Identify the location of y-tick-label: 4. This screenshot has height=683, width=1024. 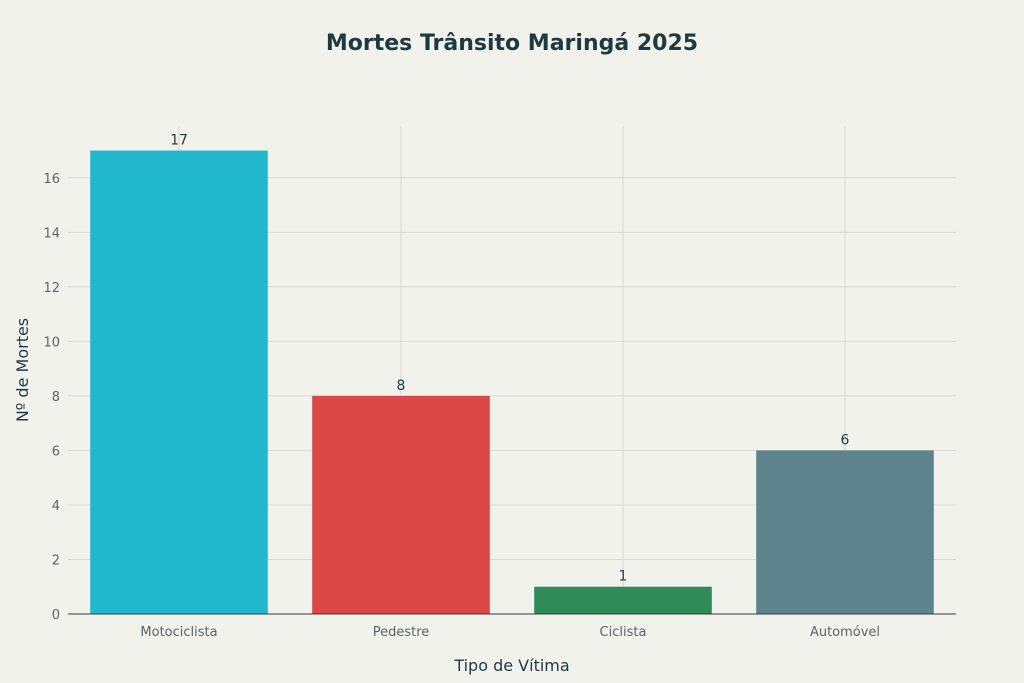
(56, 506).